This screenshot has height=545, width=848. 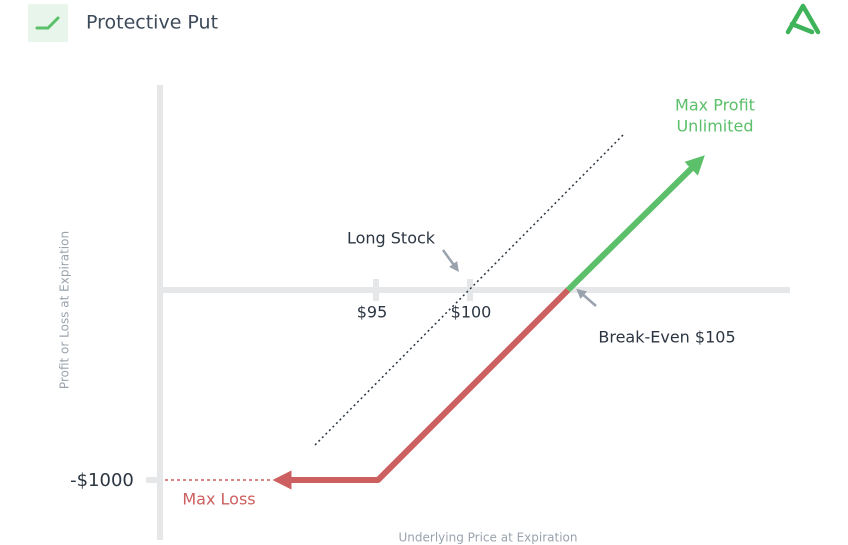 What do you see at coordinates (372, 312) in the screenshot?
I see `x-tick-label: $95` at bounding box center [372, 312].